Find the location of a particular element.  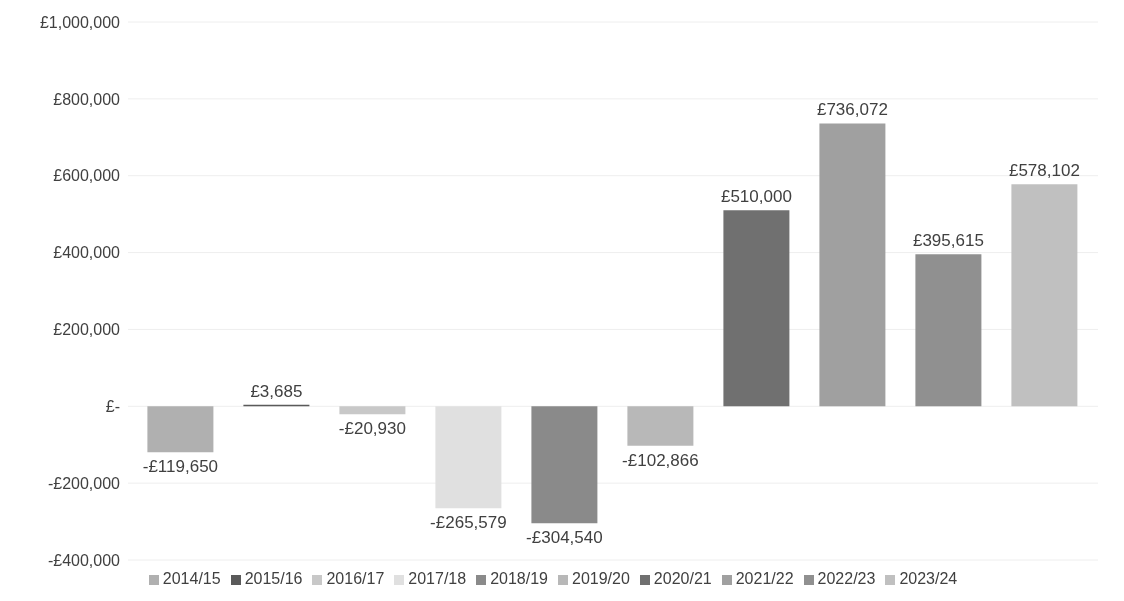

data-label: £395,615 is located at coordinates (948, 241).